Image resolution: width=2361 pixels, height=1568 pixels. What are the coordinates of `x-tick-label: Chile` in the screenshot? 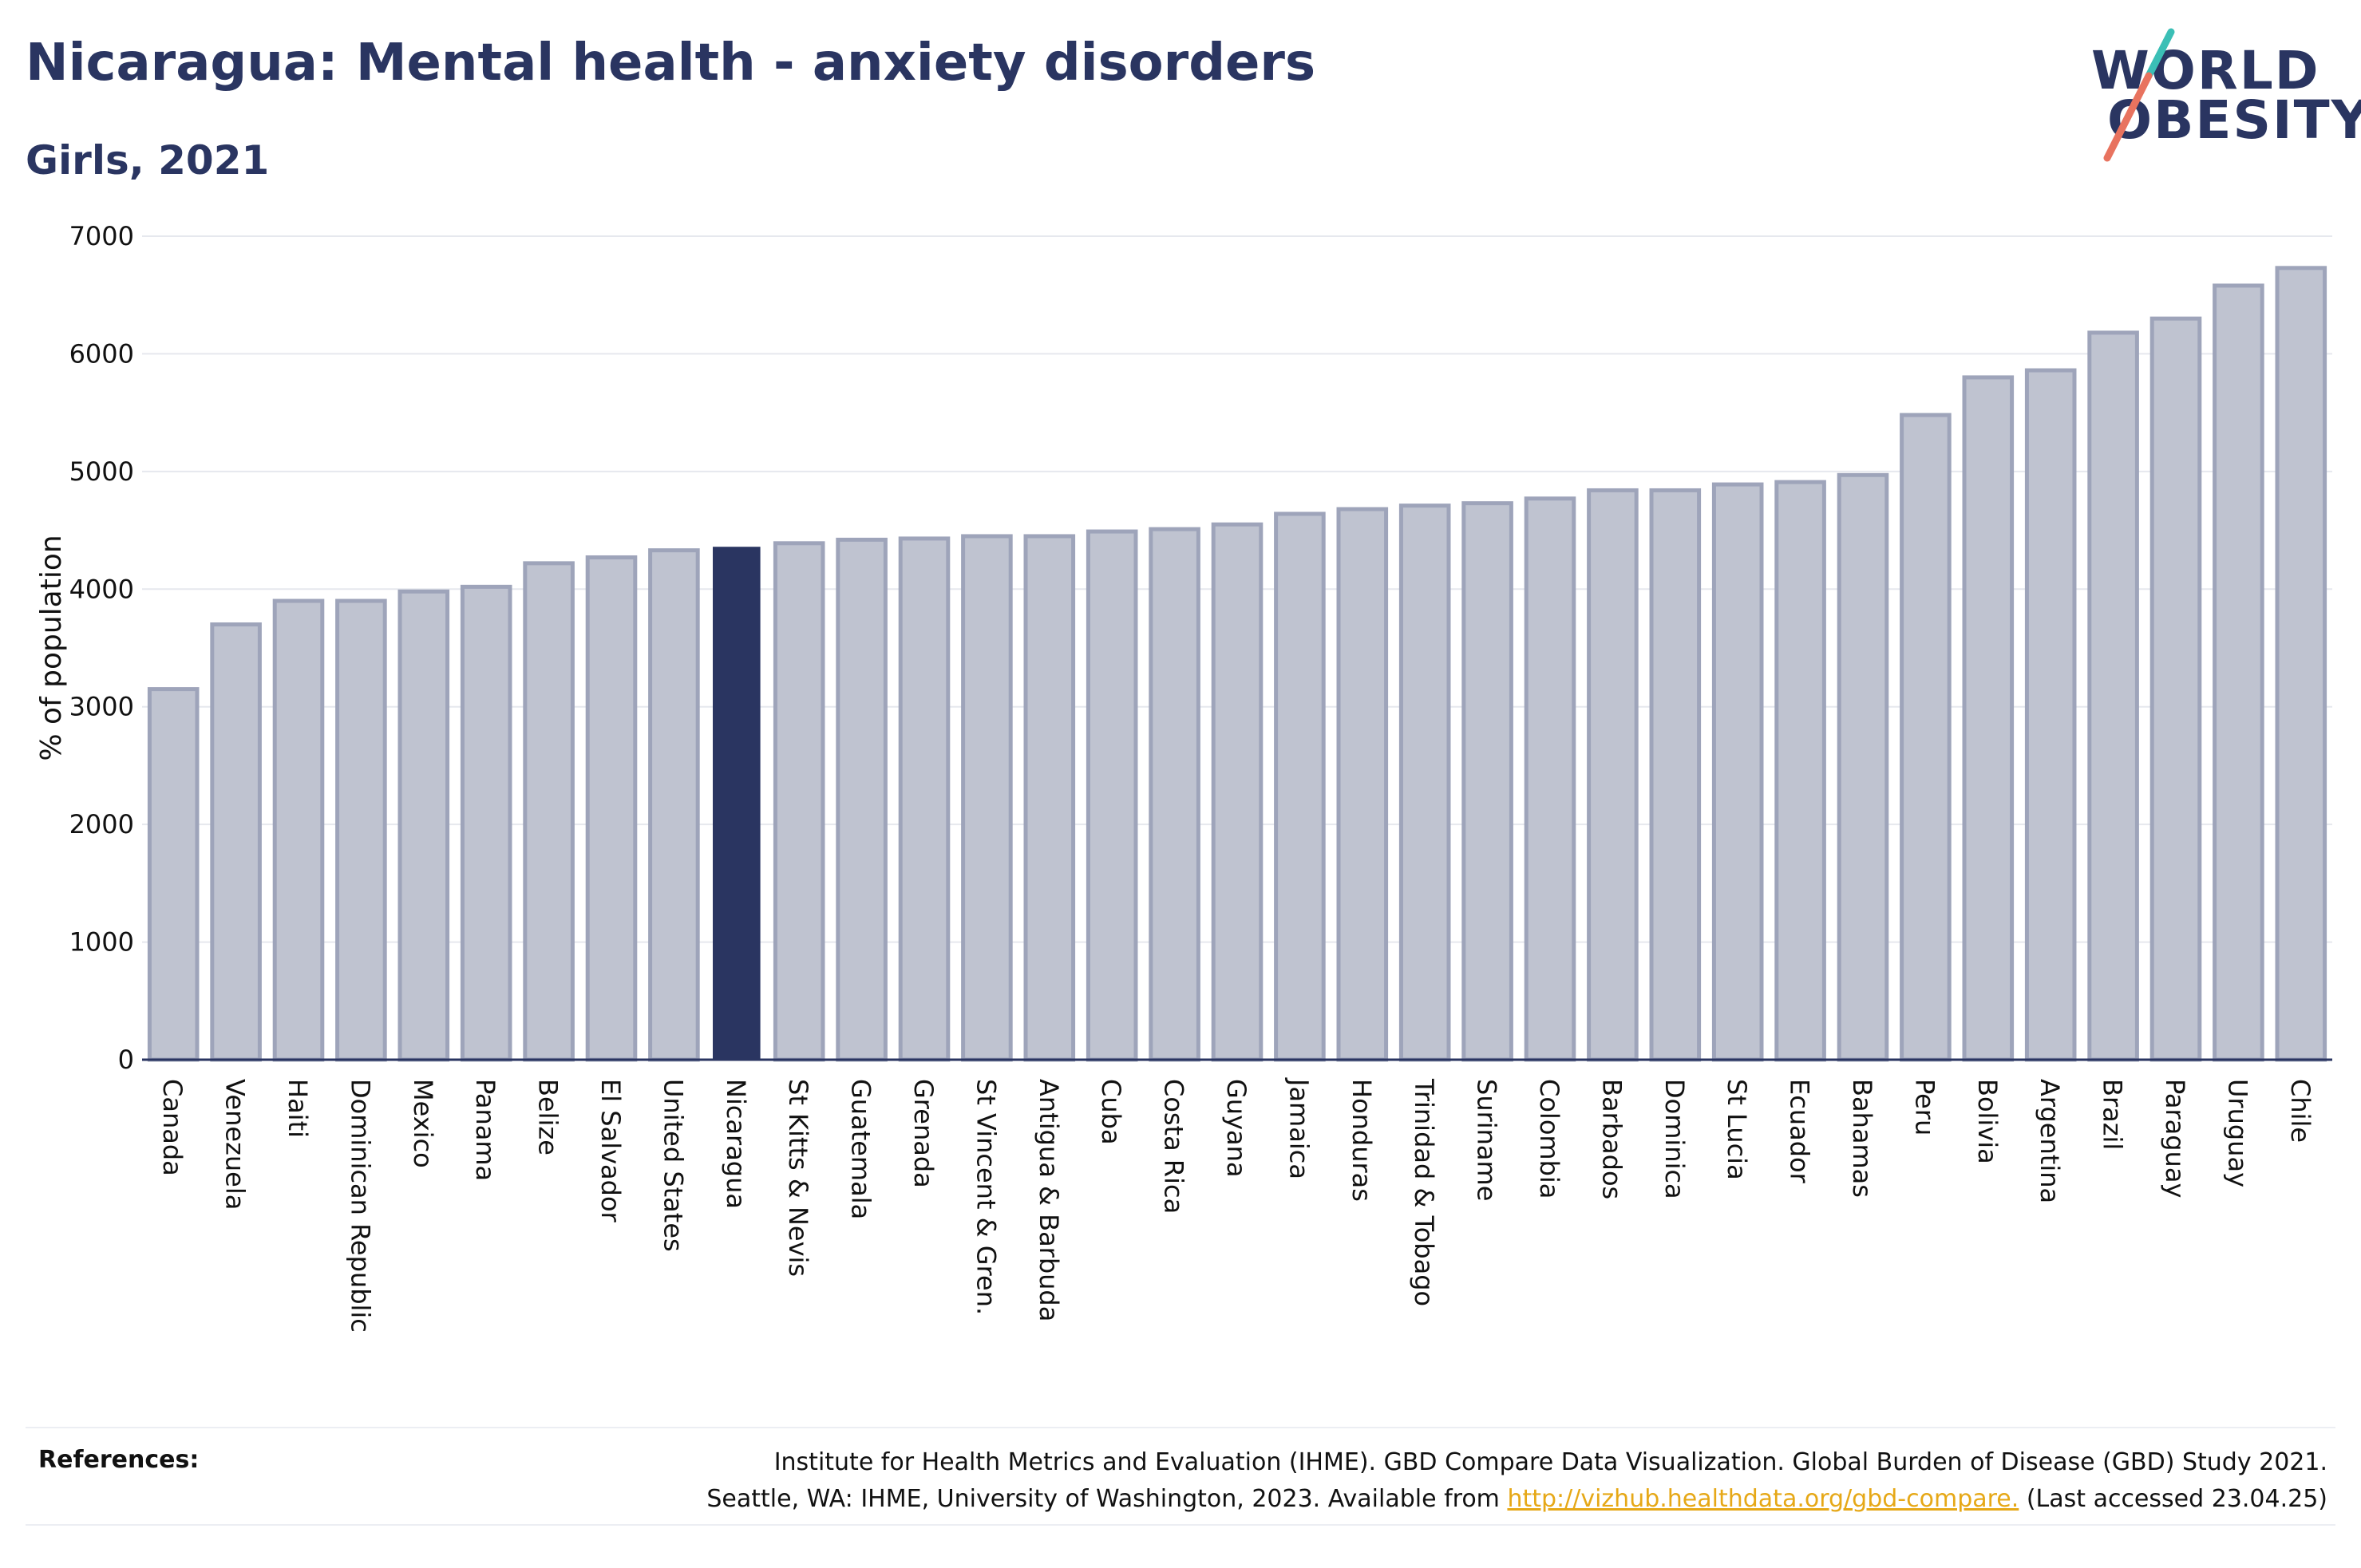 It's located at (2300, 1111).